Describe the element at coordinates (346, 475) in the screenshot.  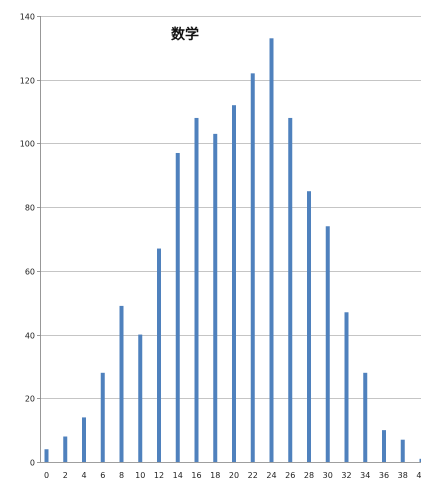
I see `x-tick-label: 32` at that location.